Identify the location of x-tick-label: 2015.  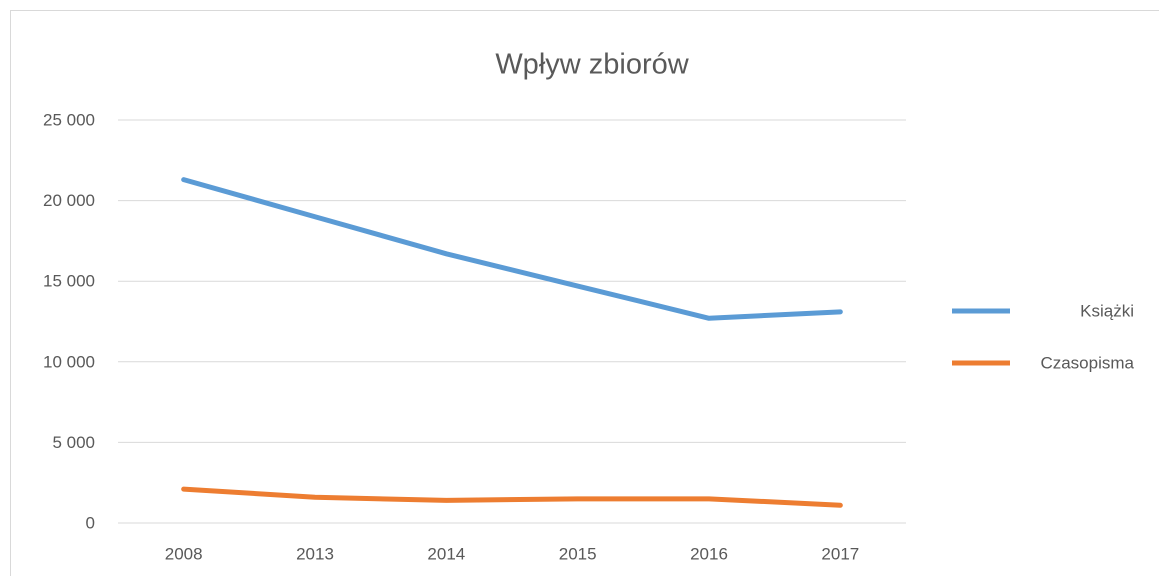
(578, 553).